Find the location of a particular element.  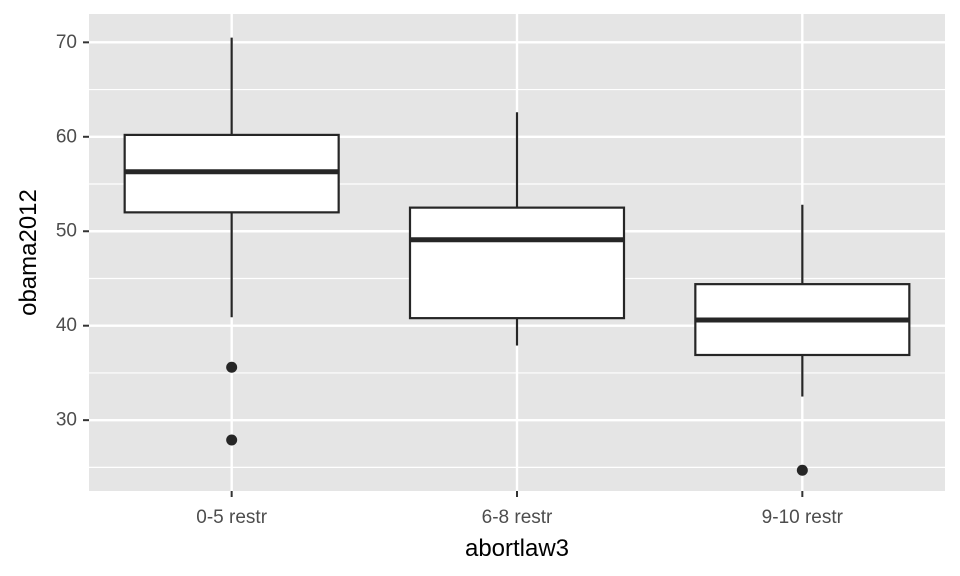

y-tick-label: 30 is located at coordinates (66, 420).